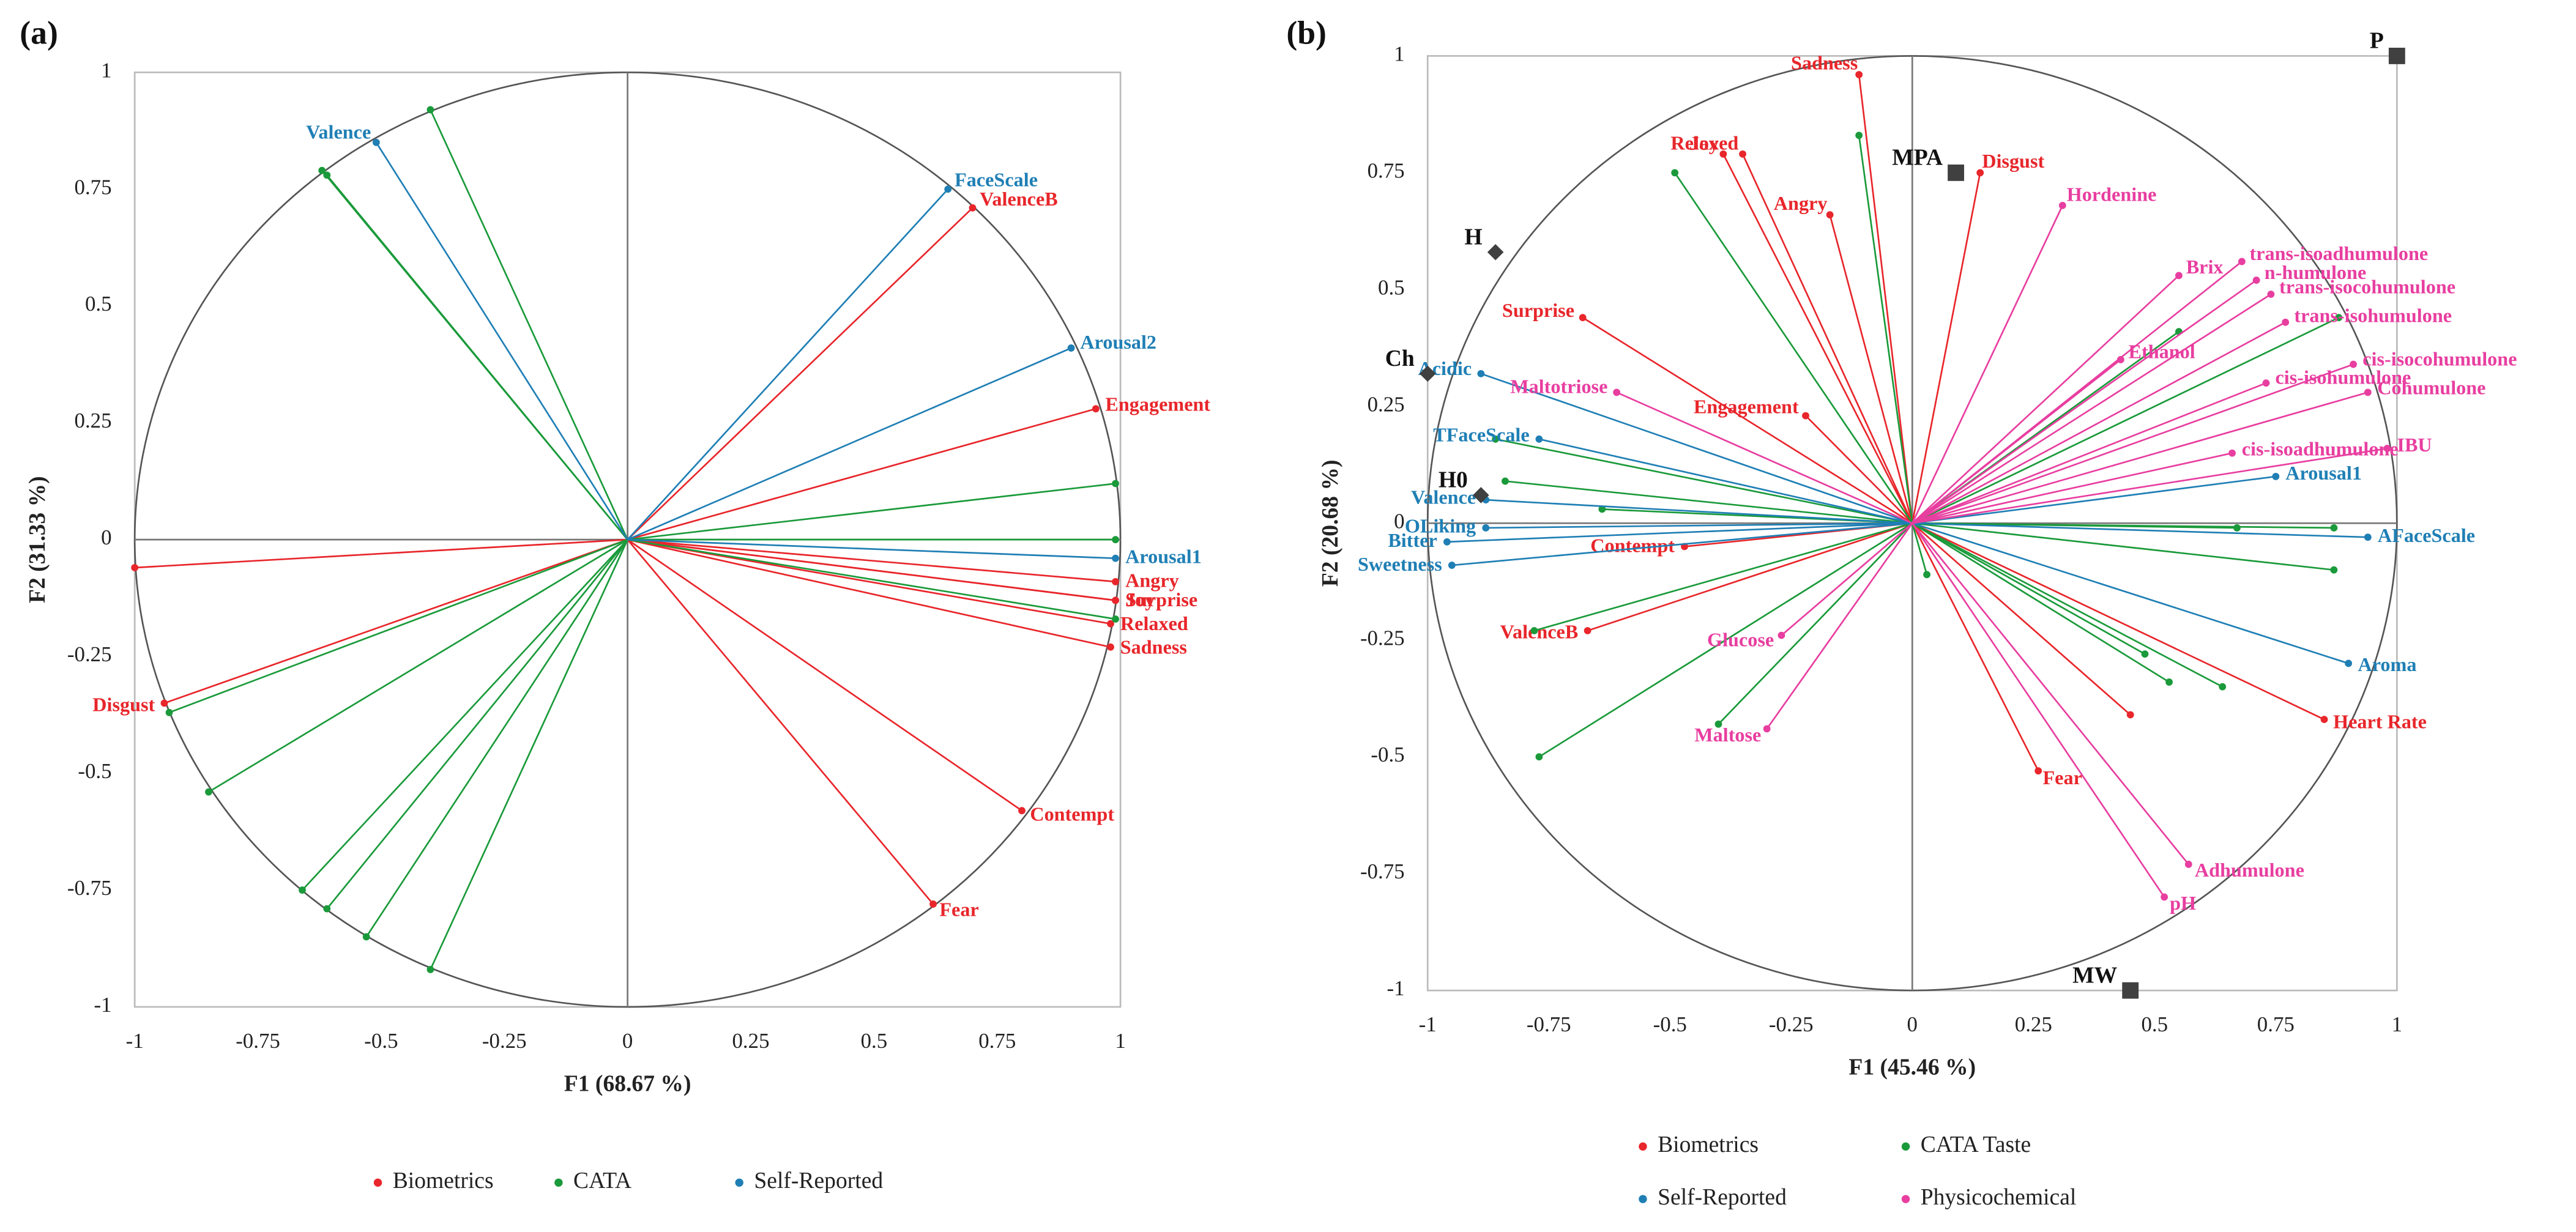 The image size is (2576, 1232). I want to click on variable-label: n-humulone, so click(2315, 272).